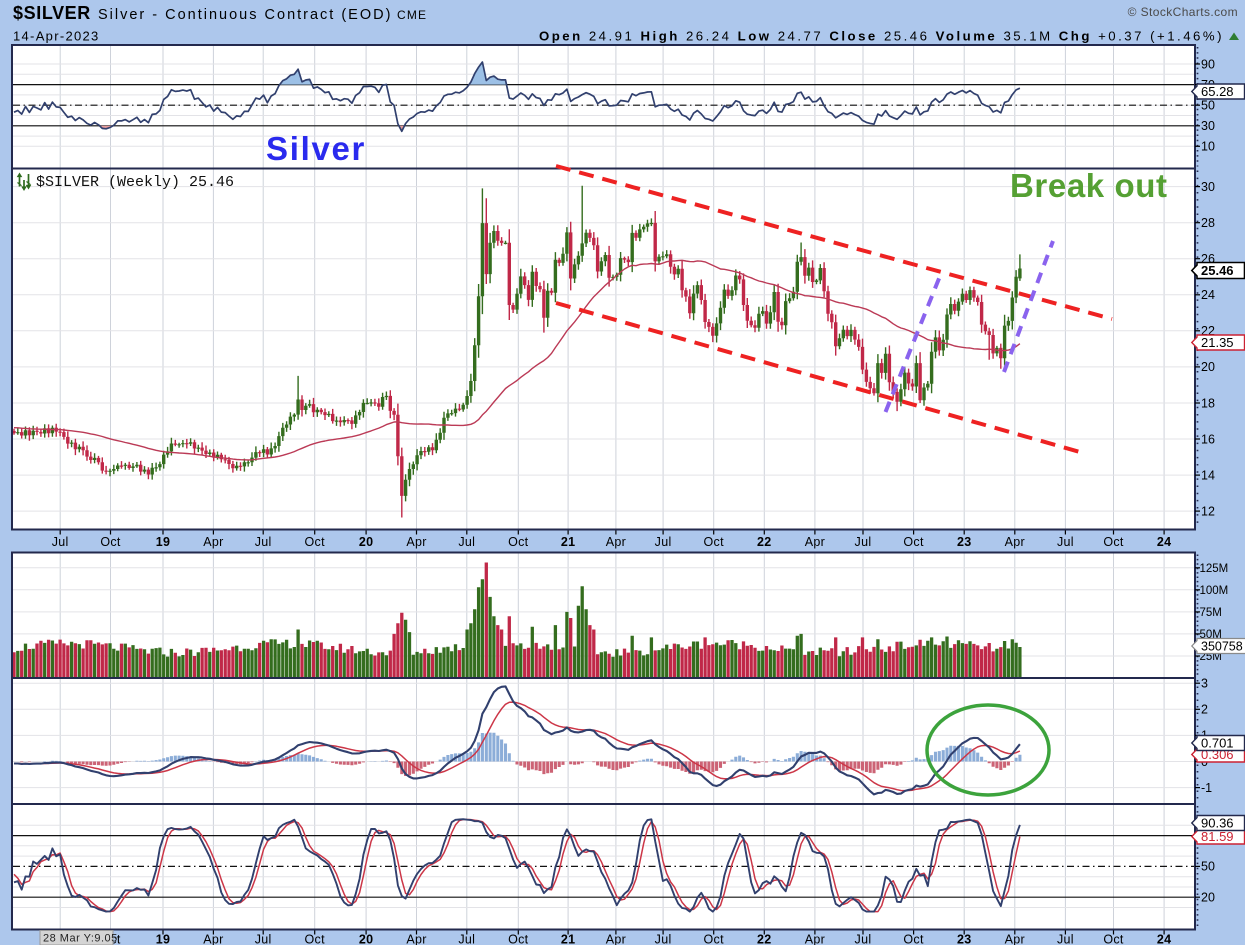 This screenshot has height=945, width=1245. What do you see at coordinates (1217, 743) in the screenshot?
I see `svg-text: 0.701` at bounding box center [1217, 743].